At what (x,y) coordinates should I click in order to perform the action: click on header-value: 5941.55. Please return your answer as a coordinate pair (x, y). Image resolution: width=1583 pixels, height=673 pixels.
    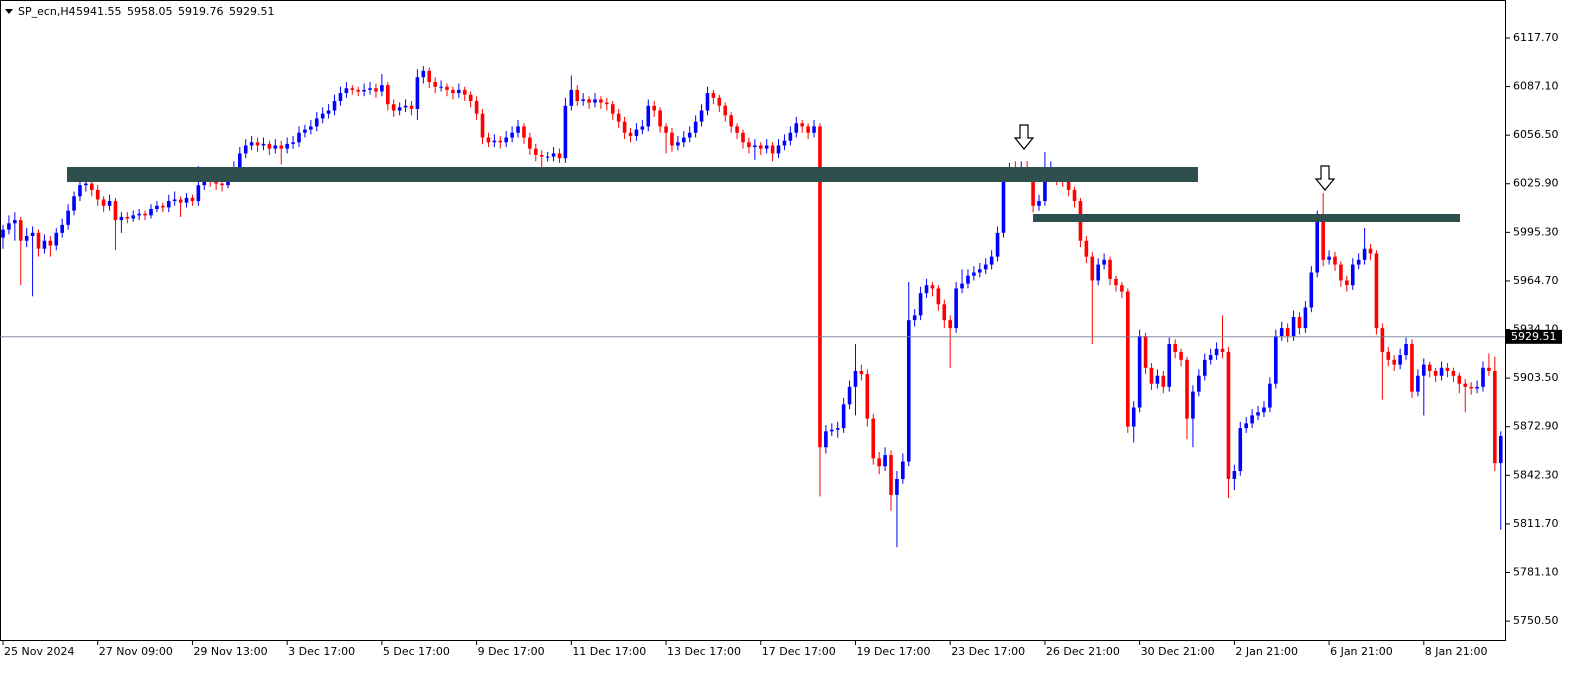
    Looking at the image, I should click on (99, 11).